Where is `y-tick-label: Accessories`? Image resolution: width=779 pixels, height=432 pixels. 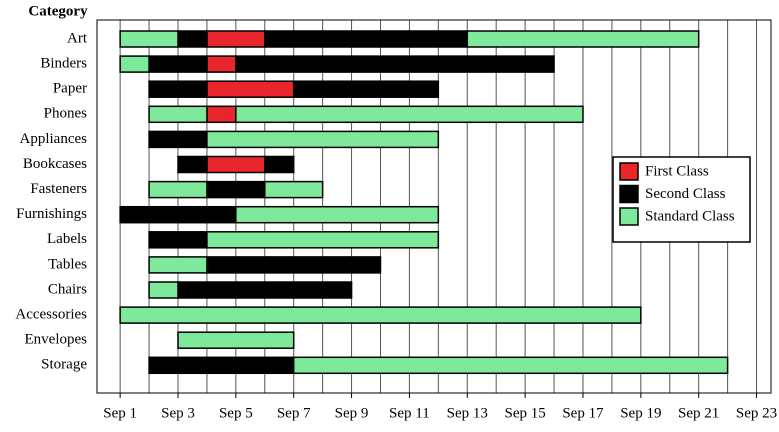
y-tick-label: Accessories is located at coordinates (51, 315).